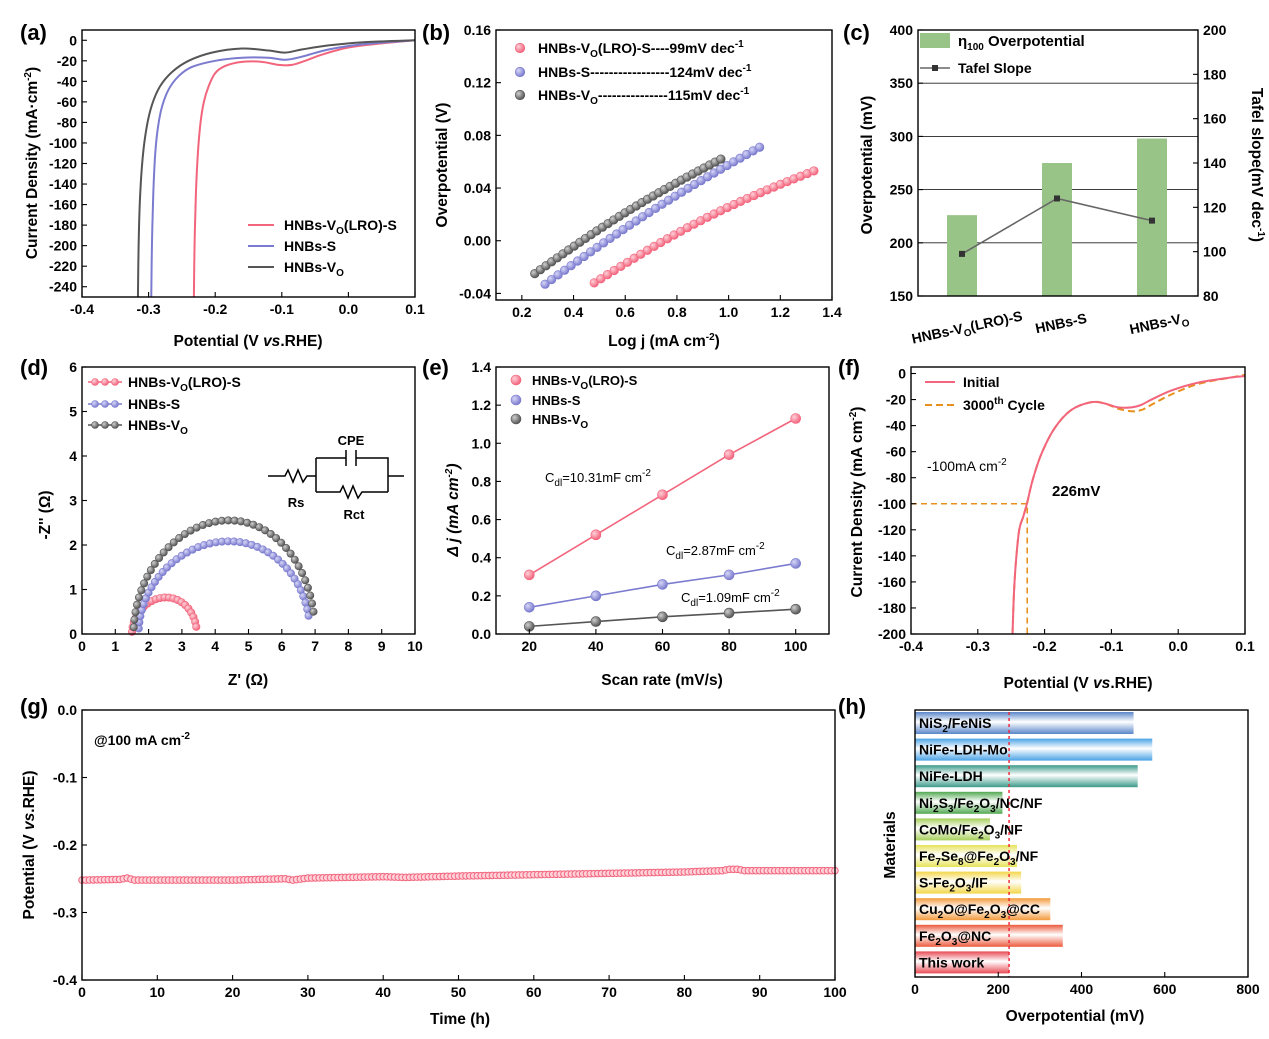 The height and width of the screenshot is (1039, 1269). What do you see at coordinates (915, 989) in the screenshot?
I see `x-tick-label: 0` at bounding box center [915, 989].